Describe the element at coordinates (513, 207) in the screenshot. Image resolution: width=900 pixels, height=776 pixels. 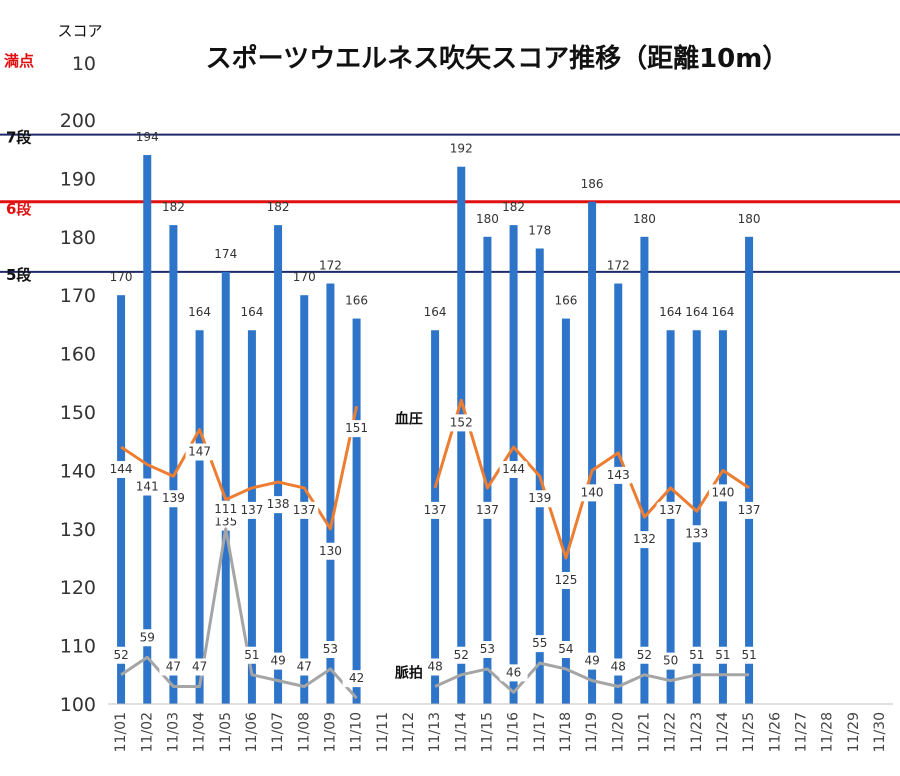
I see `bar-value-label: 182` at that location.